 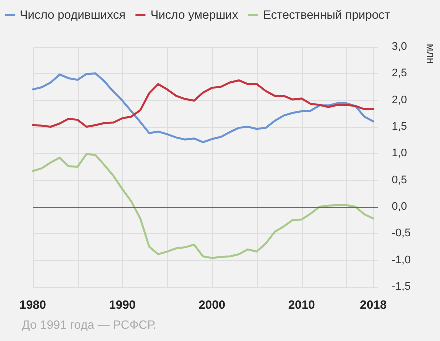 What do you see at coordinates (89, 325) in the screenshot?
I see `text: До 1991 года — РСФСР.` at bounding box center [89, 325].